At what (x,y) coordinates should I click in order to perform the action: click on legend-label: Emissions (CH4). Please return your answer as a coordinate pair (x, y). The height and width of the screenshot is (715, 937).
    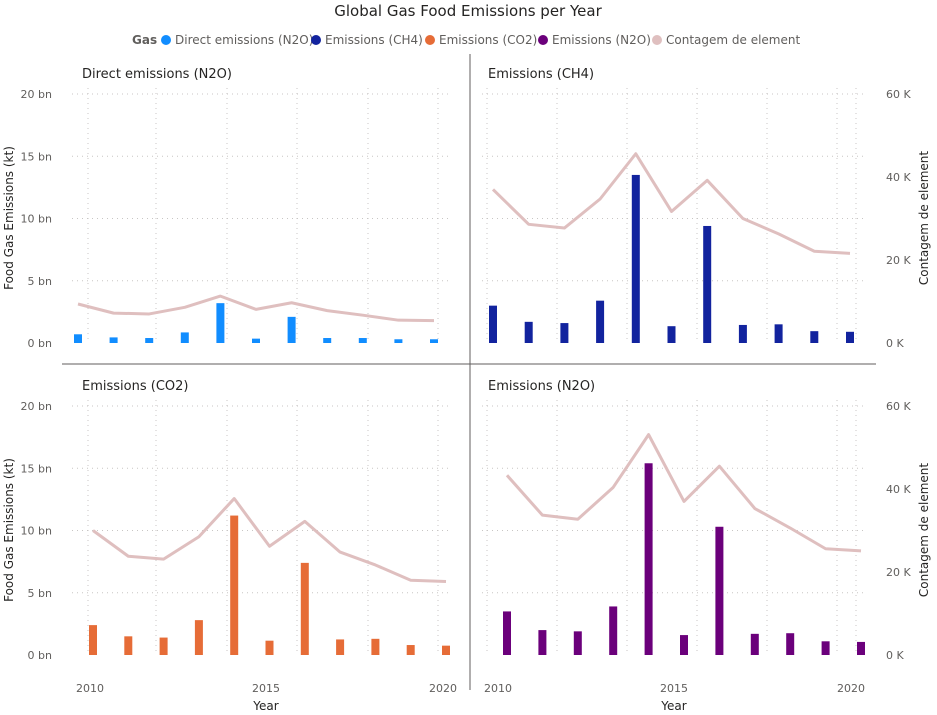
    Looking at the image, I should click on (374, 40).